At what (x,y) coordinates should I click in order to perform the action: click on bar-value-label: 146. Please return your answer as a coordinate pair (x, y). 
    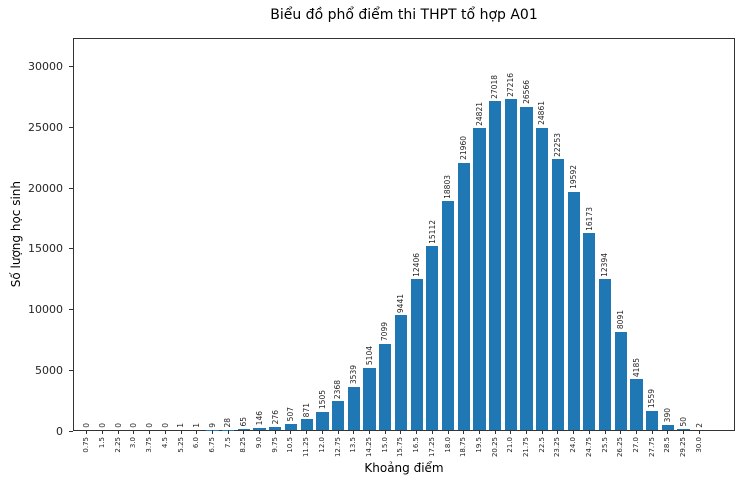
    Looking at the image, I should click on (259, 418).